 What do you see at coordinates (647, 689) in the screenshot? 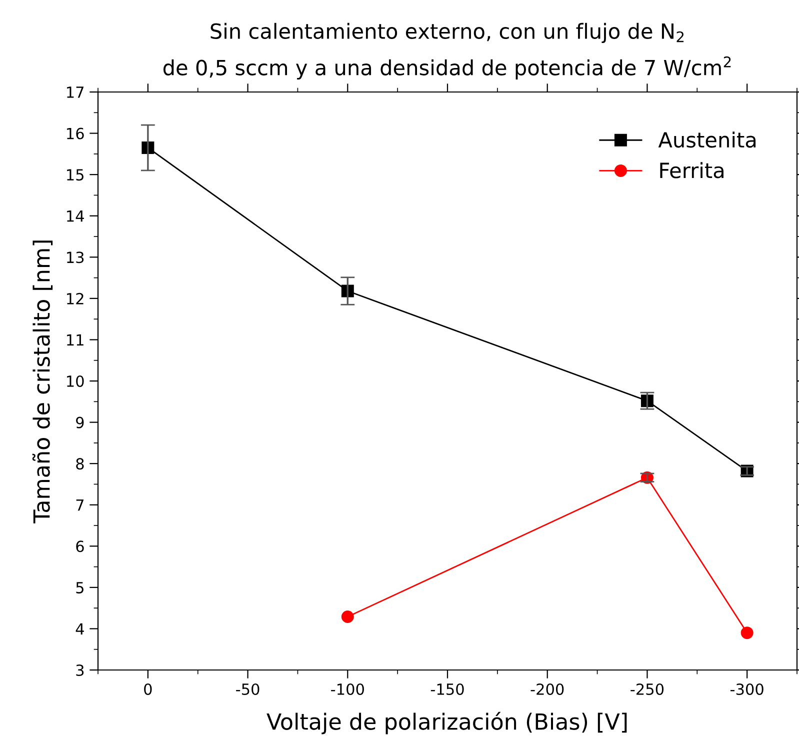
I see `x-tick-label: -250` at bounding box center [647, 689].